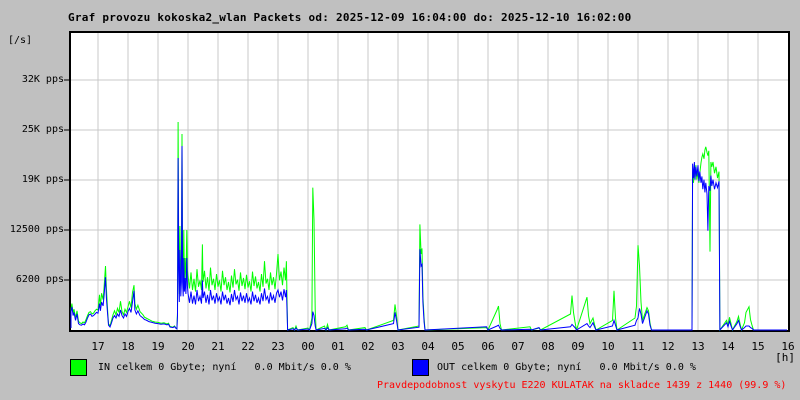 This screenshot has width=800, height=400. Describe the element at coordinates (548, 346) in the screenshot. I see `x-tick-label: 08` at that location.